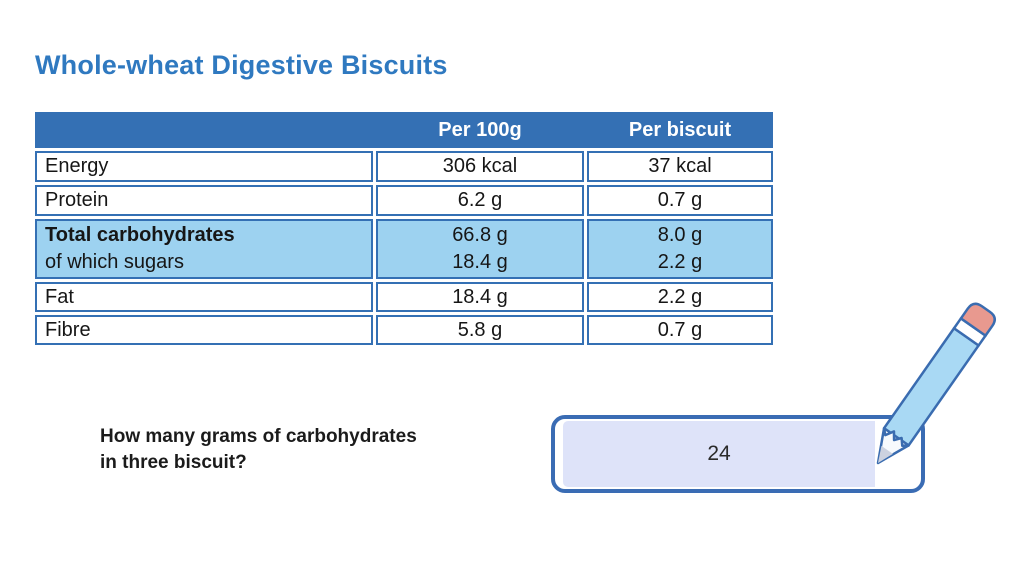  What do you see at coordinates (480, 129) in the screenshot?
I see `column-header-per-100g: Per 100g` at bounding box center [480, 129].